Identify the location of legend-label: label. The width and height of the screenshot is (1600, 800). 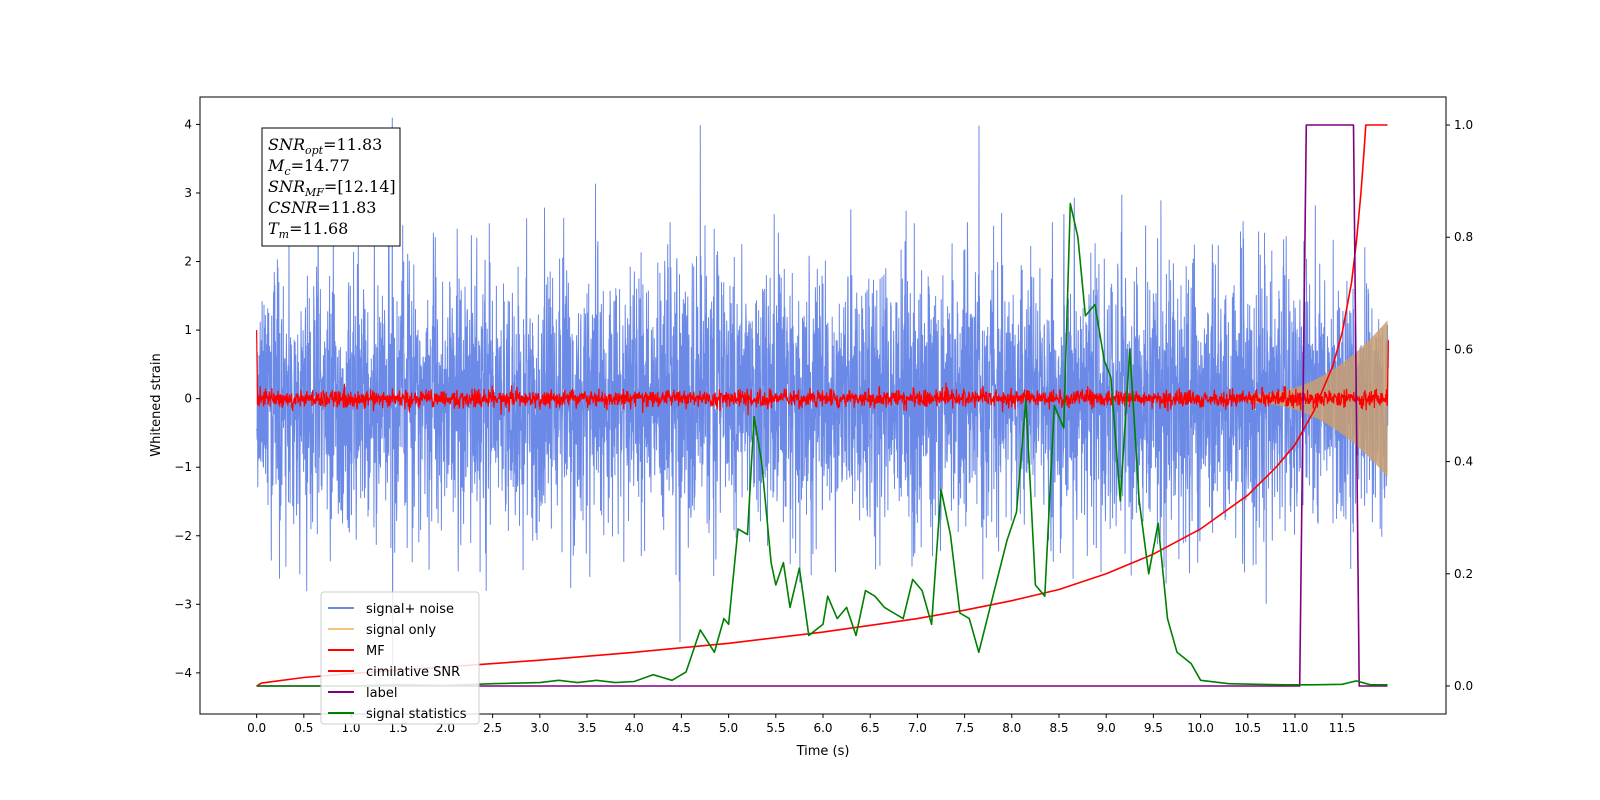
(381, 693).